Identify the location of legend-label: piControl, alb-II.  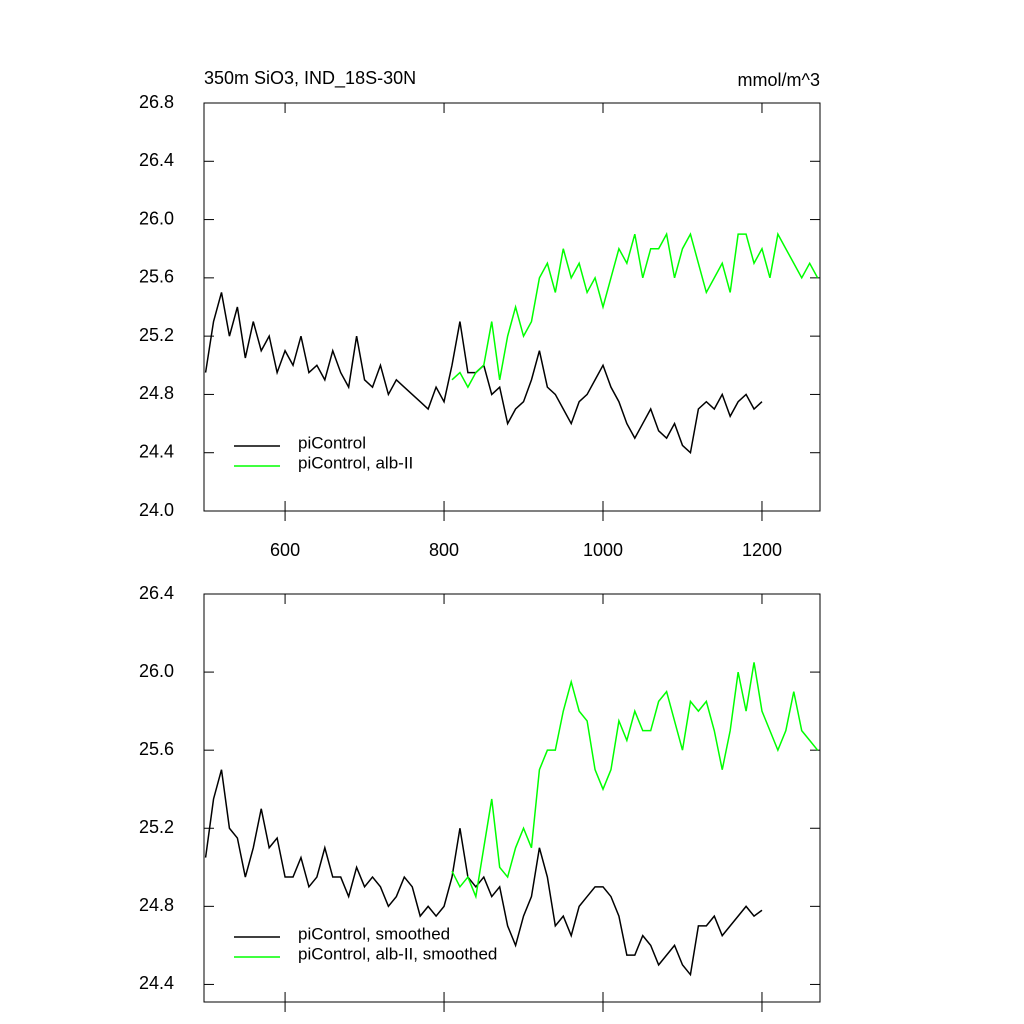
(355, 462).